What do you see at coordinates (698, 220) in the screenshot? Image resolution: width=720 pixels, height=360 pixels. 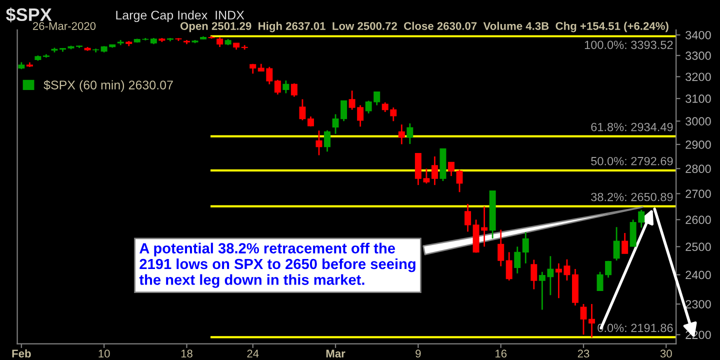 I see `y-tick-label: 2600` at bounding box center [698, 220].